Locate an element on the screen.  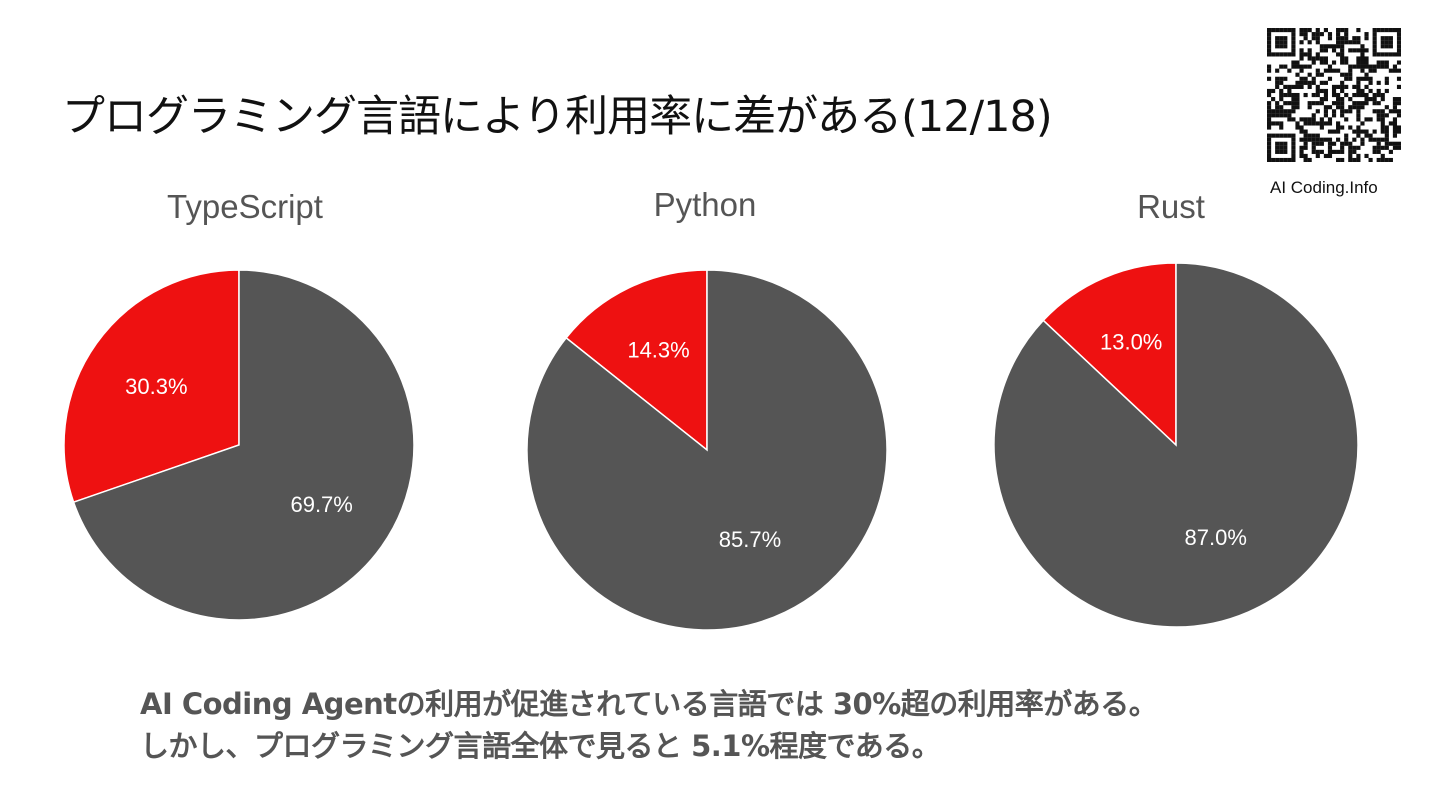
qr-caption: AI Coding.Info is located at coordinates (1324, 187).